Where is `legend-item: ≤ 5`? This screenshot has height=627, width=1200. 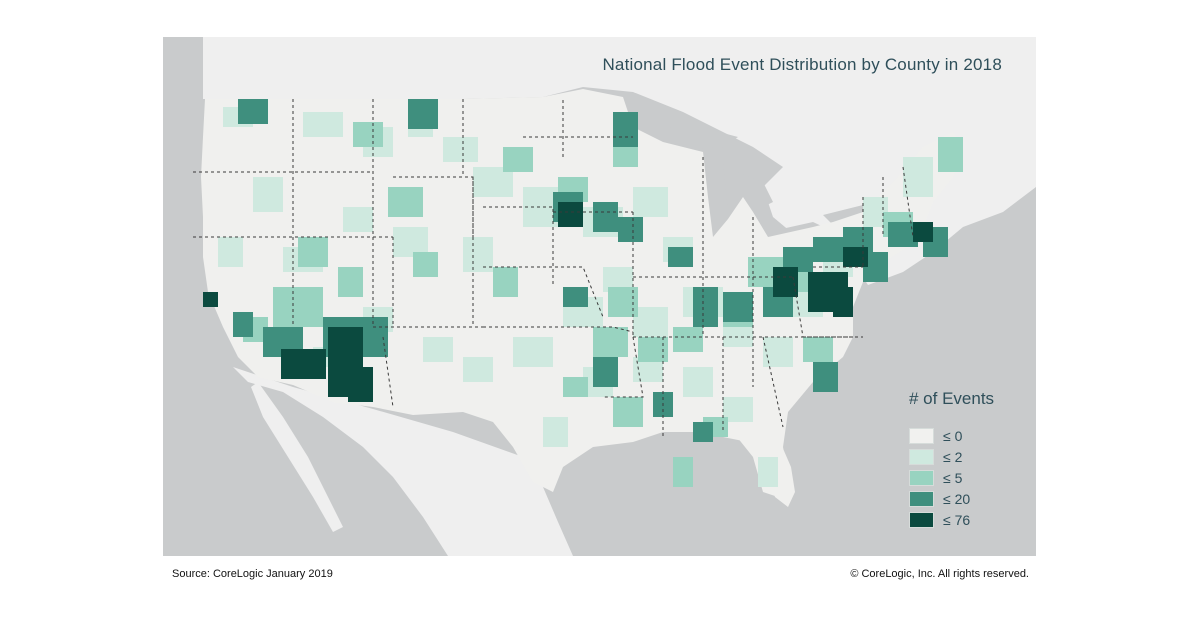 legend-item: ≤ 5 is located at coordinates (964, 477).